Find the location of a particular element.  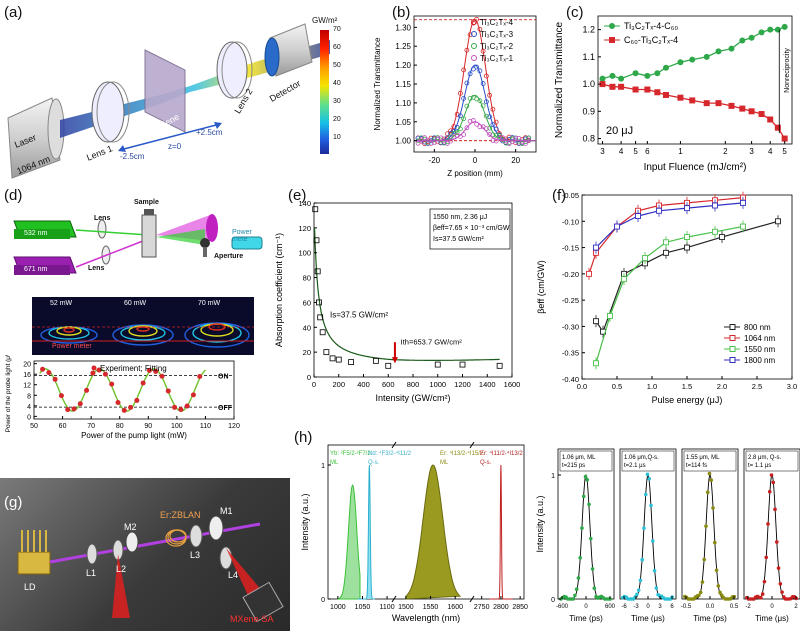

info-line: Is=37.5 GW/cm² is located at coordinates (458, 239).